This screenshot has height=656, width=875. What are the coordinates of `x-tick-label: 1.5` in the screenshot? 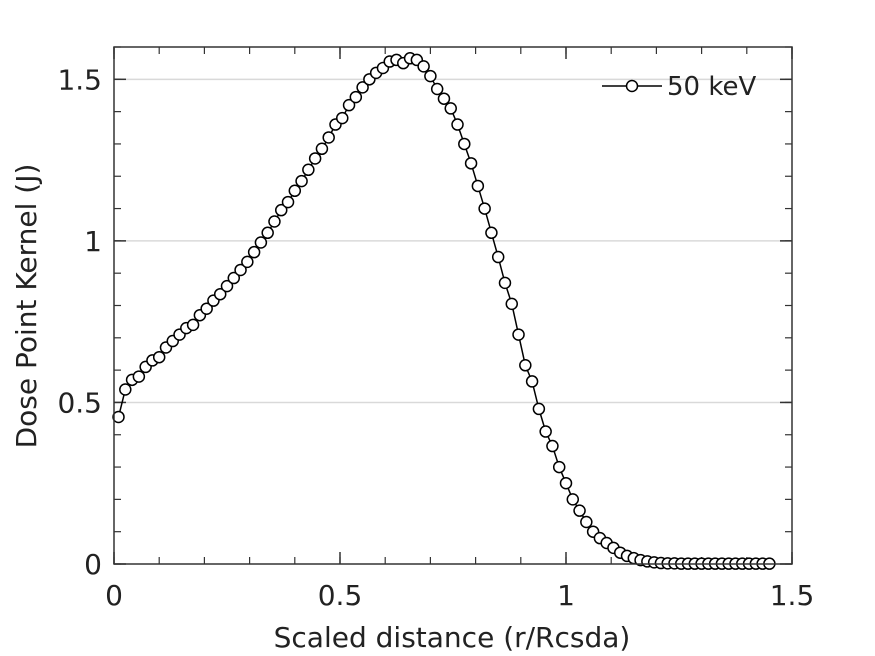 It's located at (792, 595).